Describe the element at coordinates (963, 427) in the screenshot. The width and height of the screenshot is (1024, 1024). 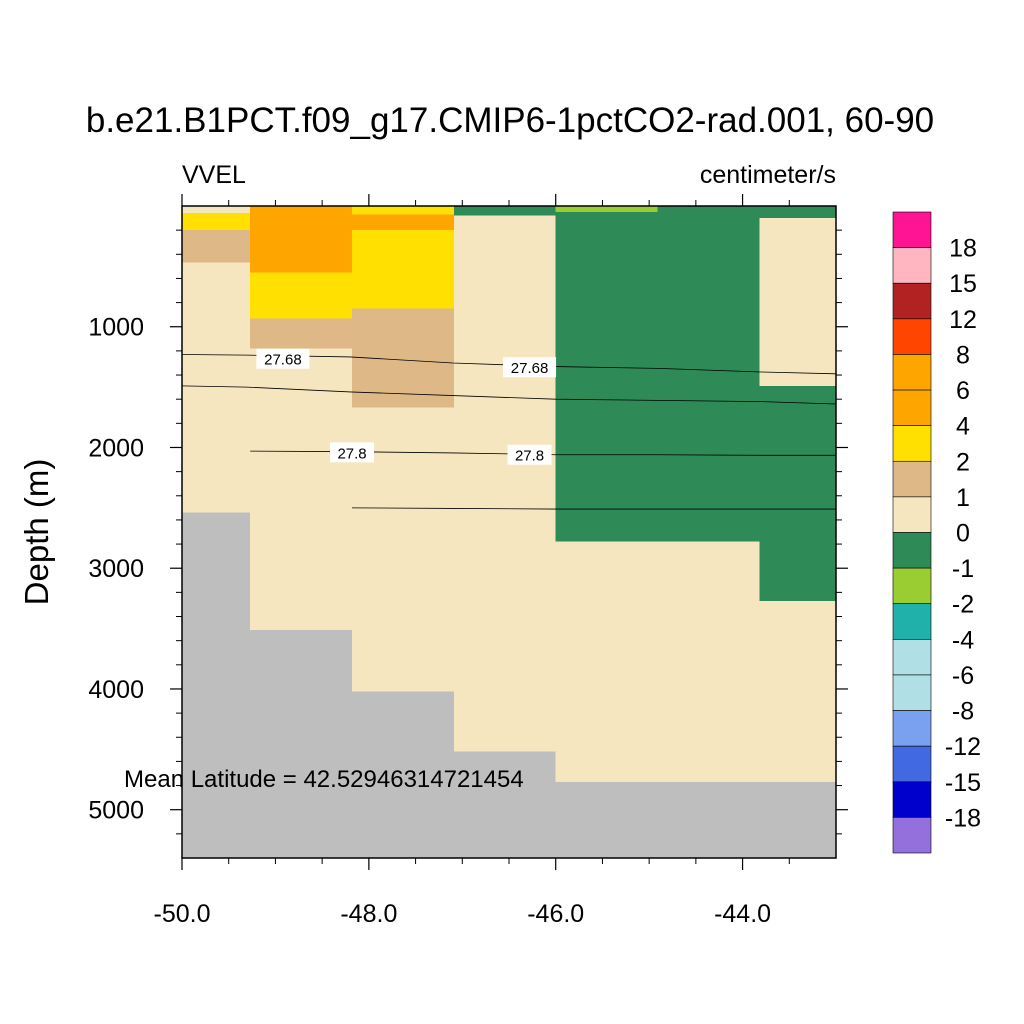
I see `colorbar-label: 4` at that location.